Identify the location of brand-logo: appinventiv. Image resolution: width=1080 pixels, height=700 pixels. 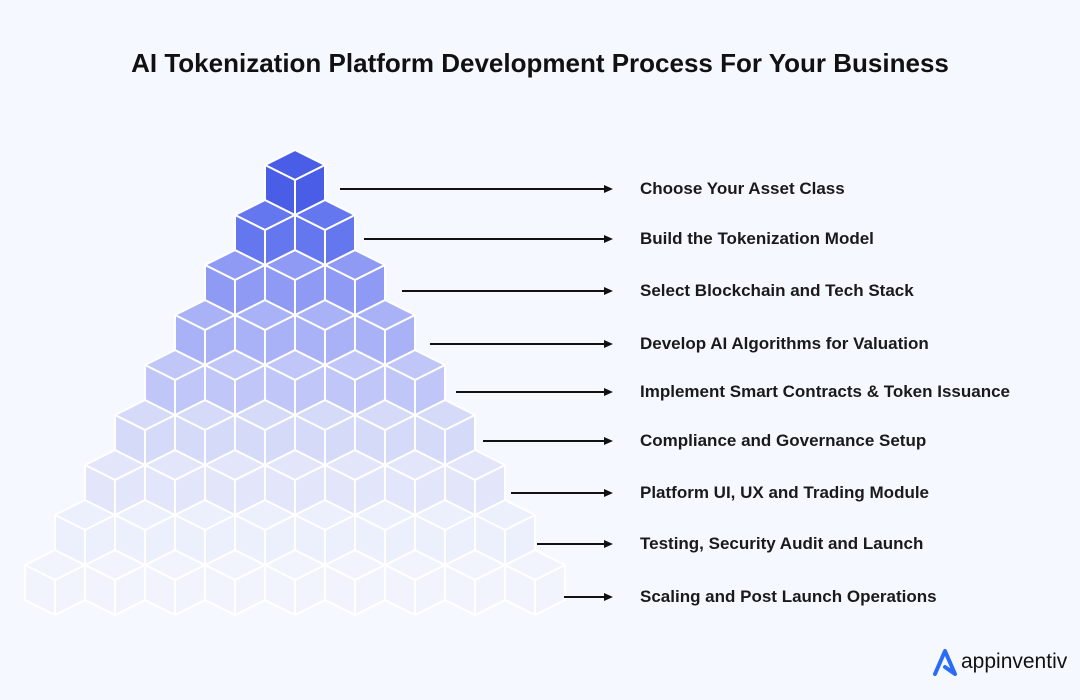
(999, 662).